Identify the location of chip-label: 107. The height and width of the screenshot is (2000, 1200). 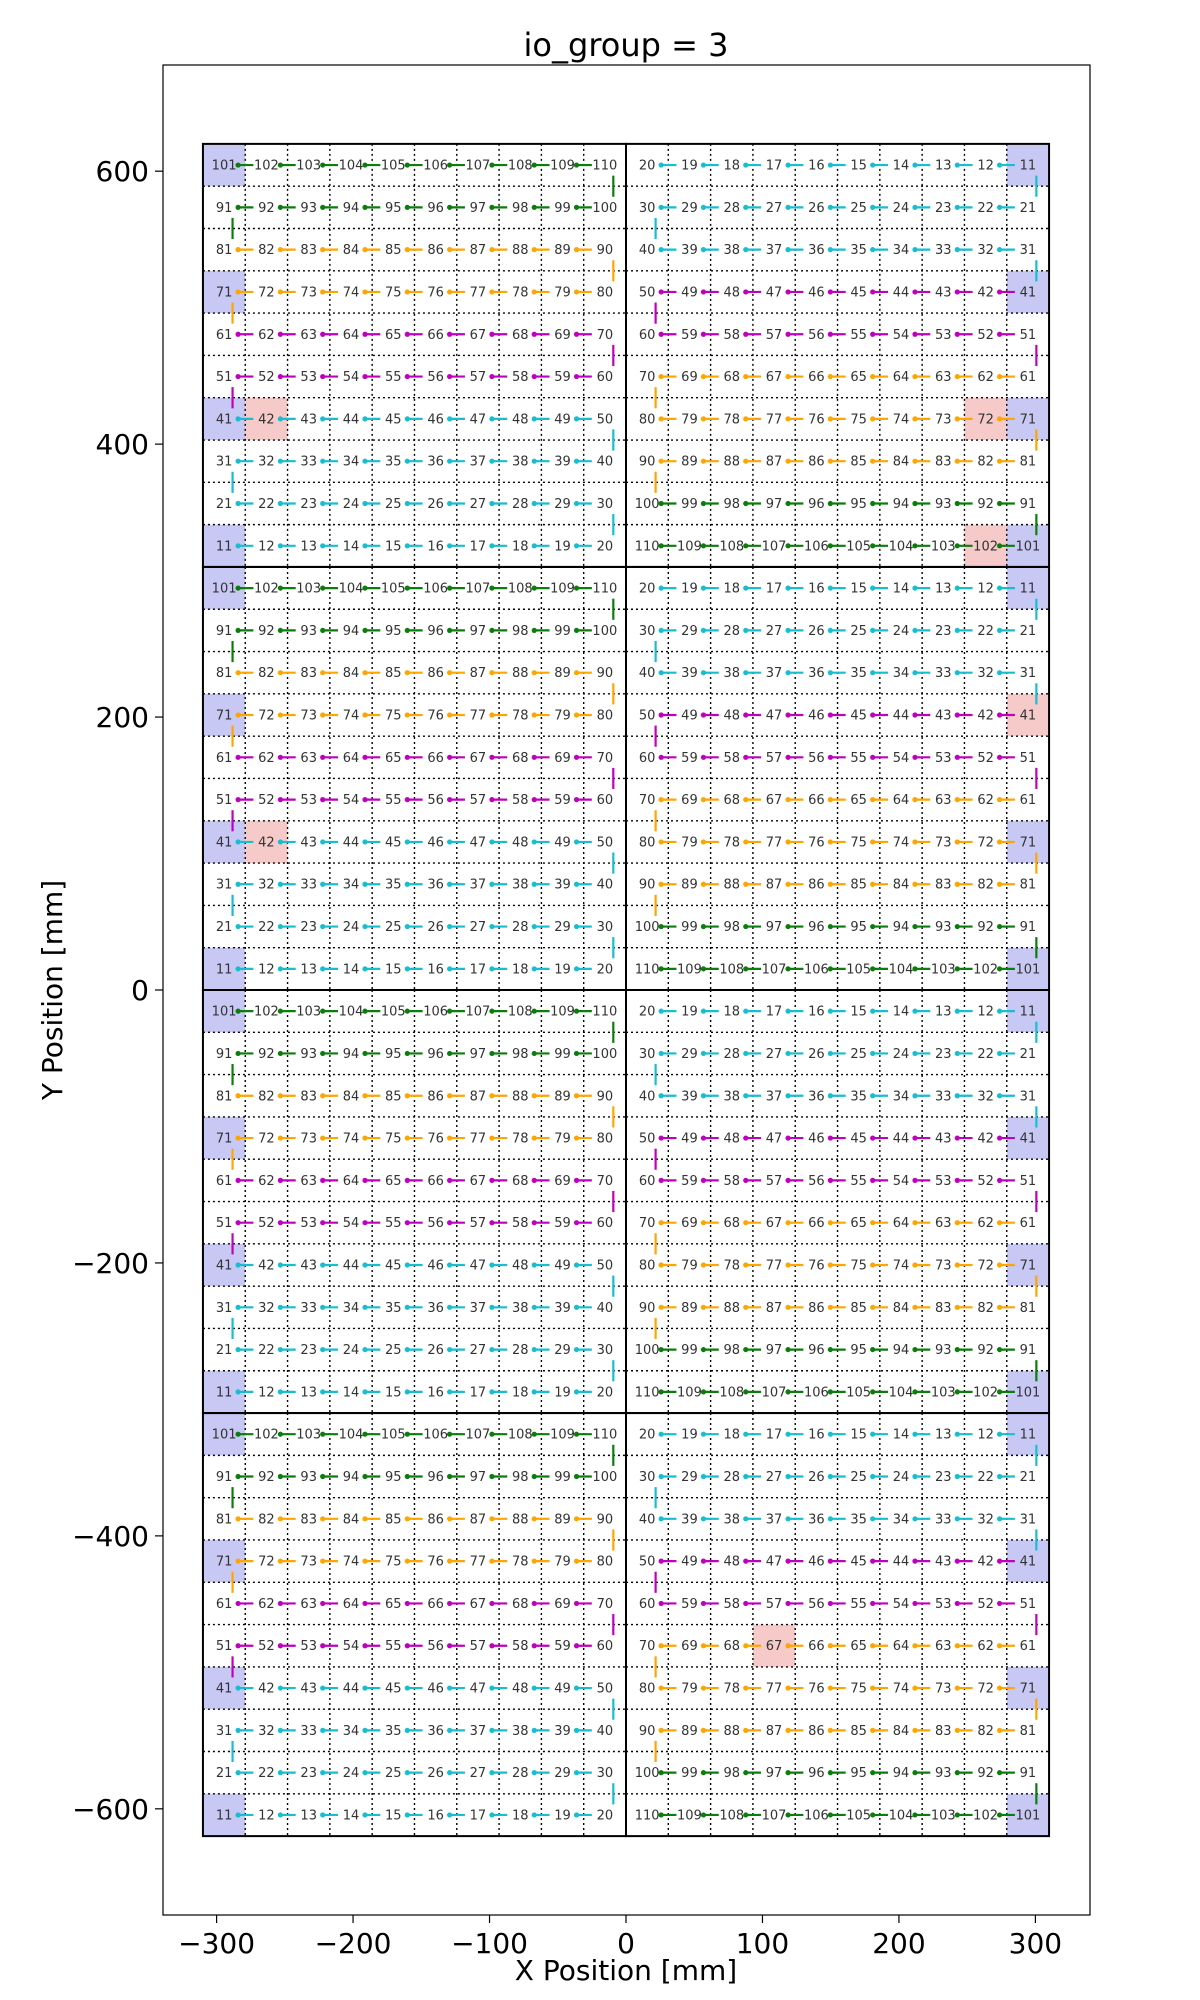
(478, 1435).